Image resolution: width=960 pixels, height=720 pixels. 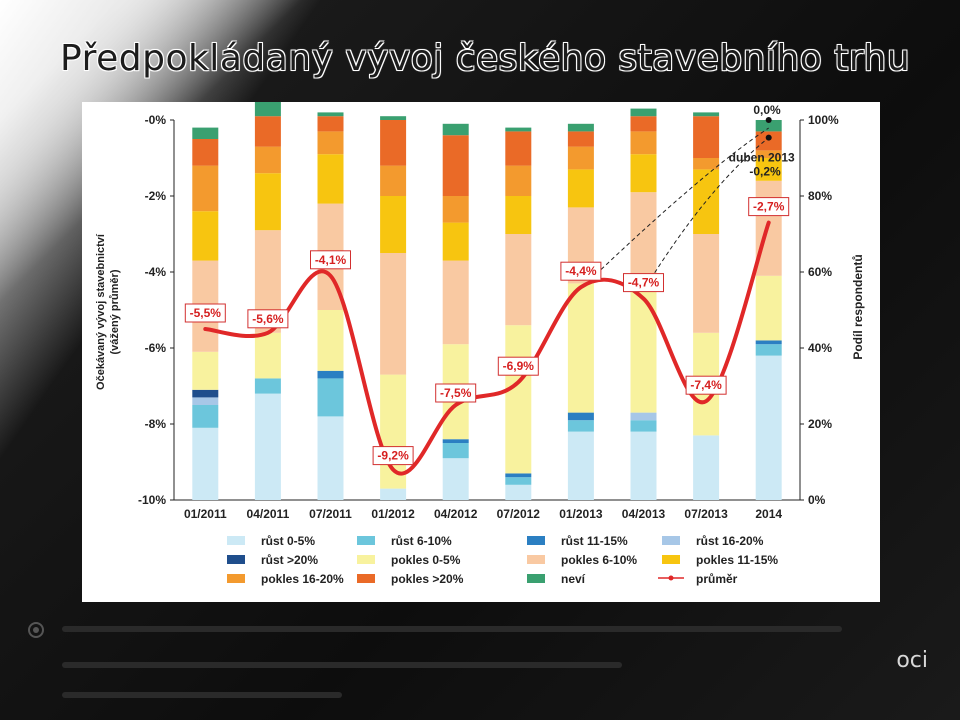 What do you see at coordinates (115, 311) in the screenshot?
I see `left-axis-title-line2: (vážený průměr)` at bounding box center [115, 311].